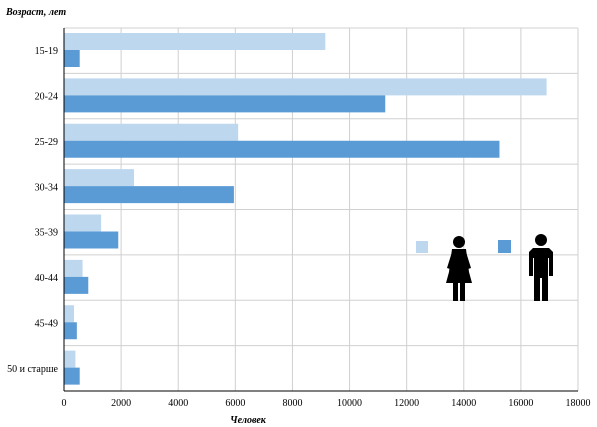 The height and width of the screenshot is (427, 597). I want to click on x-tick-label: 6000, so click(235, 403).